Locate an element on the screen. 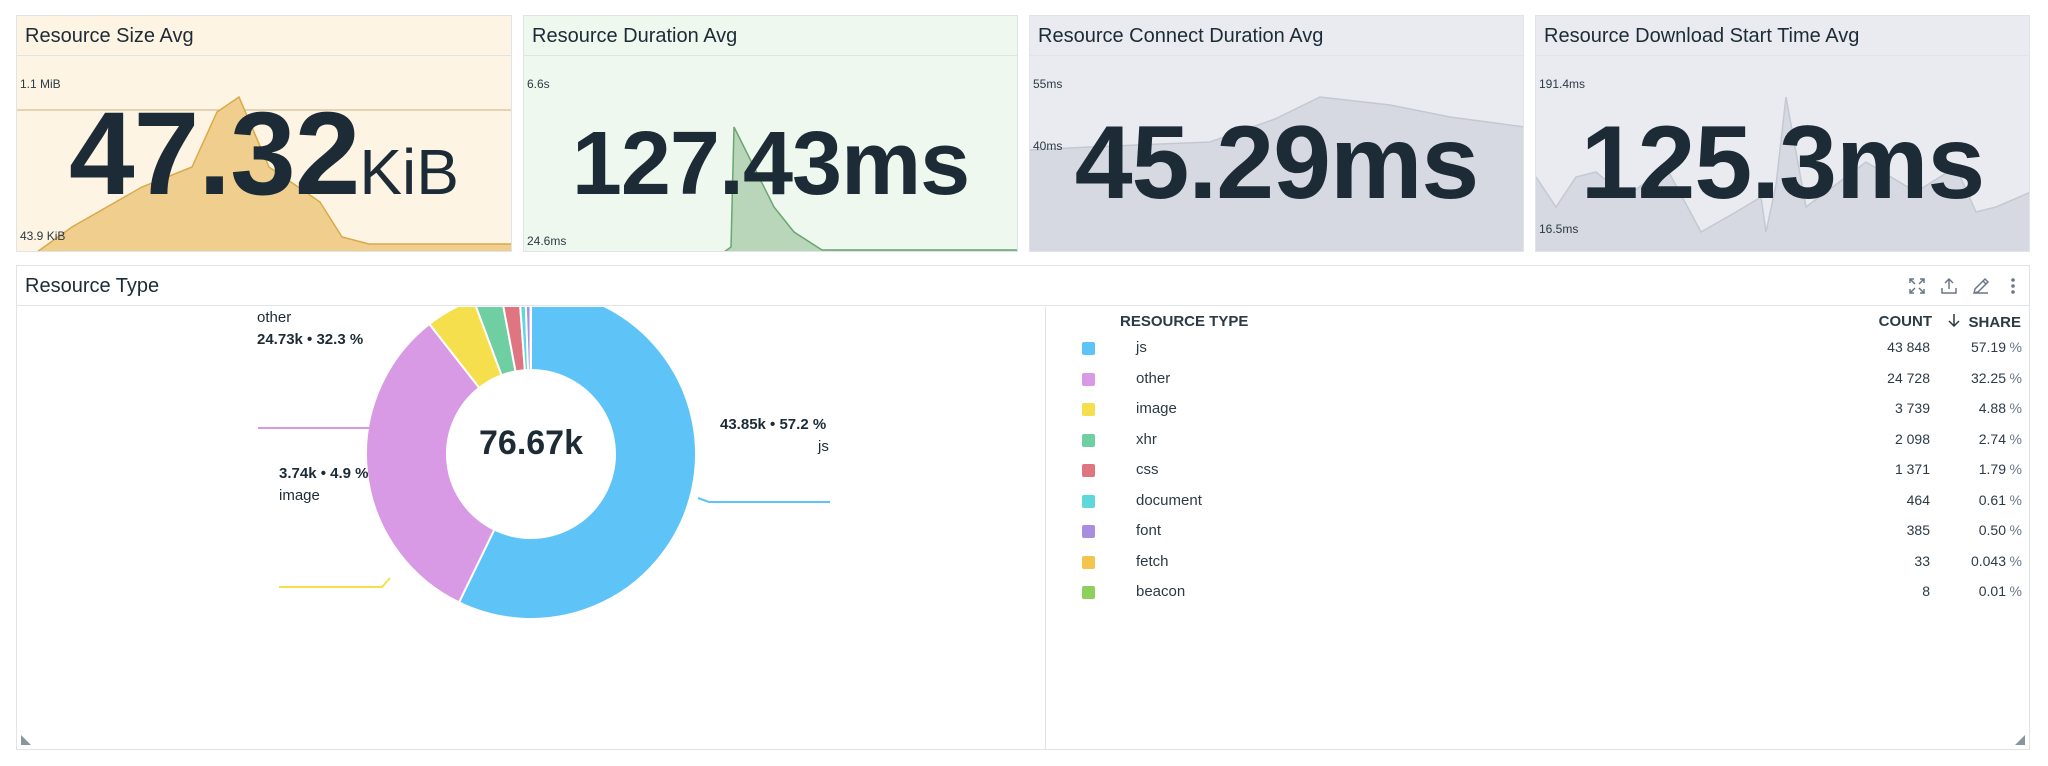 The image size is (2048, 766). legend-row: css 1 371 1.79% is located at coordinates (1538, 471).